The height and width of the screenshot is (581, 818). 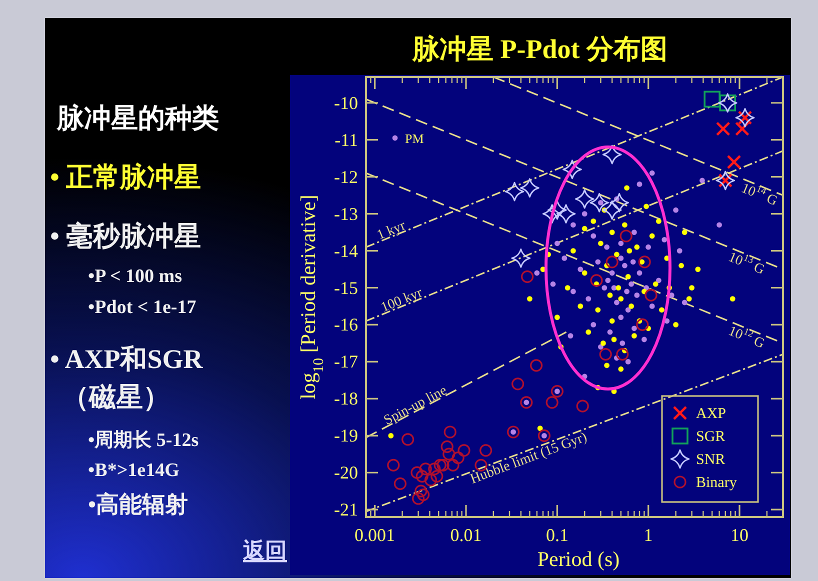 I want to click on text: •周期长 5-12s, so click(x=143, y=440).